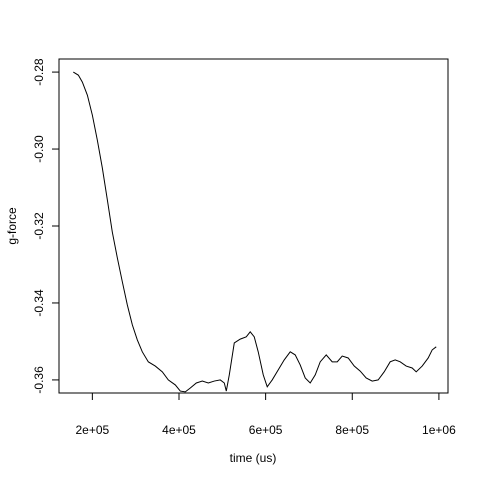 The width and height of the screenshot is (480, 480). Describe the element at coordinates (39, 149) in the screenshot. I see `y-tick-label: -0.30` at that location.